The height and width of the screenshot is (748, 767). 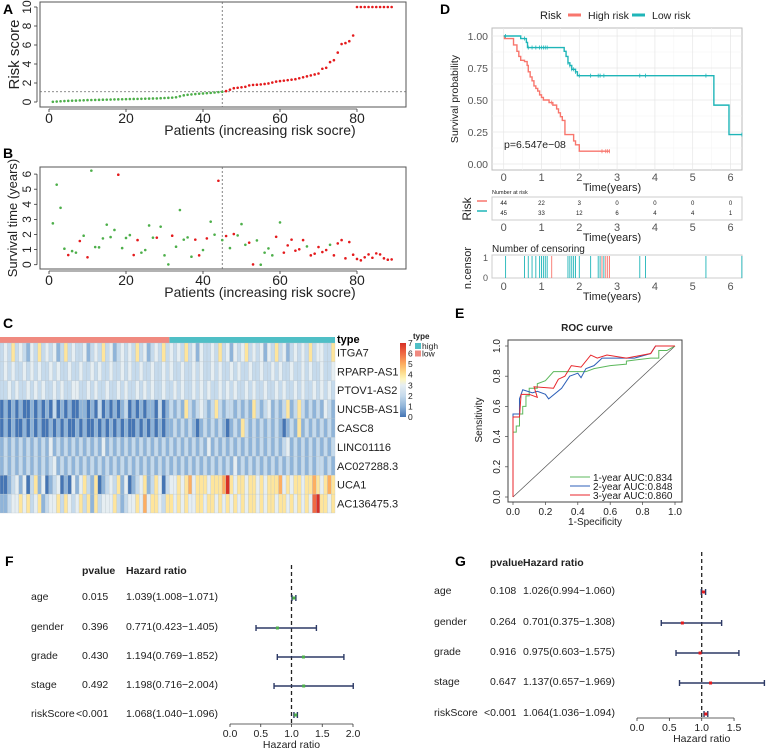 What do you see at coordinates (410, 396) in the screenshot?
I see `colorbar-tick-label: 2` at bounding box center [410, 396].